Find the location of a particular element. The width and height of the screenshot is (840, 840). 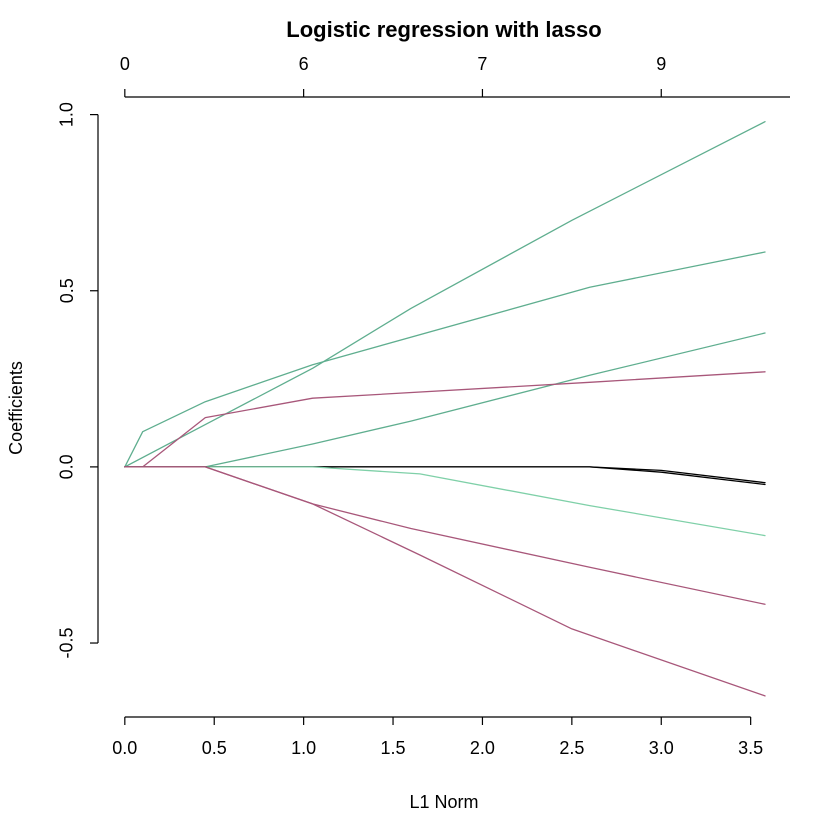

y-tick-label: 0.5 is located at coordinates (67, 290).